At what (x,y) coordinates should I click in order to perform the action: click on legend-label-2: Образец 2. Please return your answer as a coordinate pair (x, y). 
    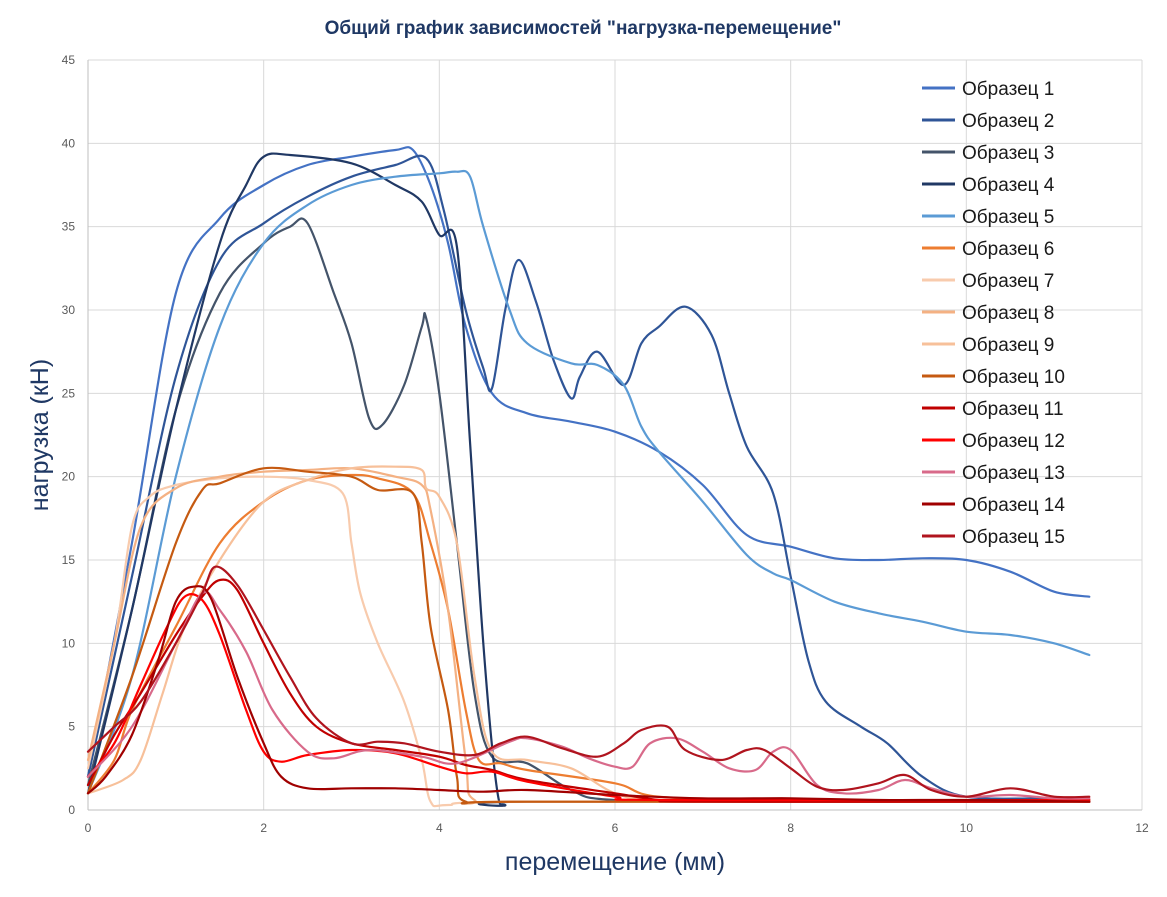
    Looking at the image, I should click on (1008, 121).